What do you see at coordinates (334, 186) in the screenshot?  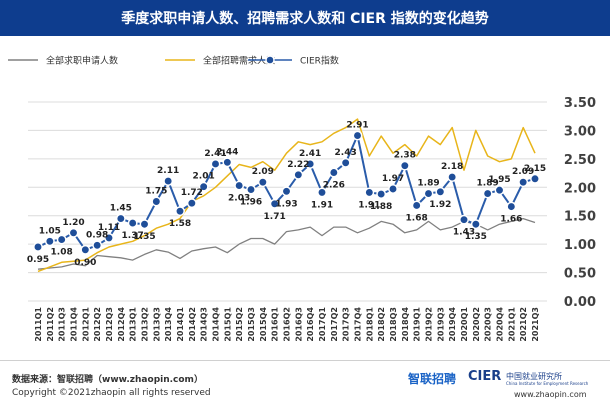 I see `data-label: 2.26` at bounding box center [334, 186].